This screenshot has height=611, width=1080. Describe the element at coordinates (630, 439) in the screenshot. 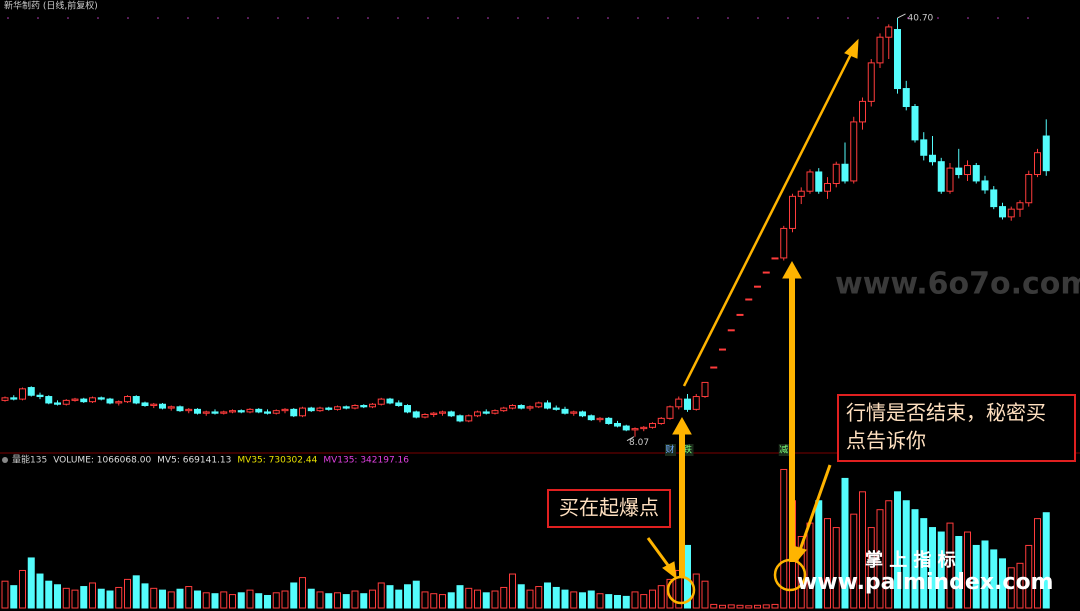

I see `low-marker` at that location.